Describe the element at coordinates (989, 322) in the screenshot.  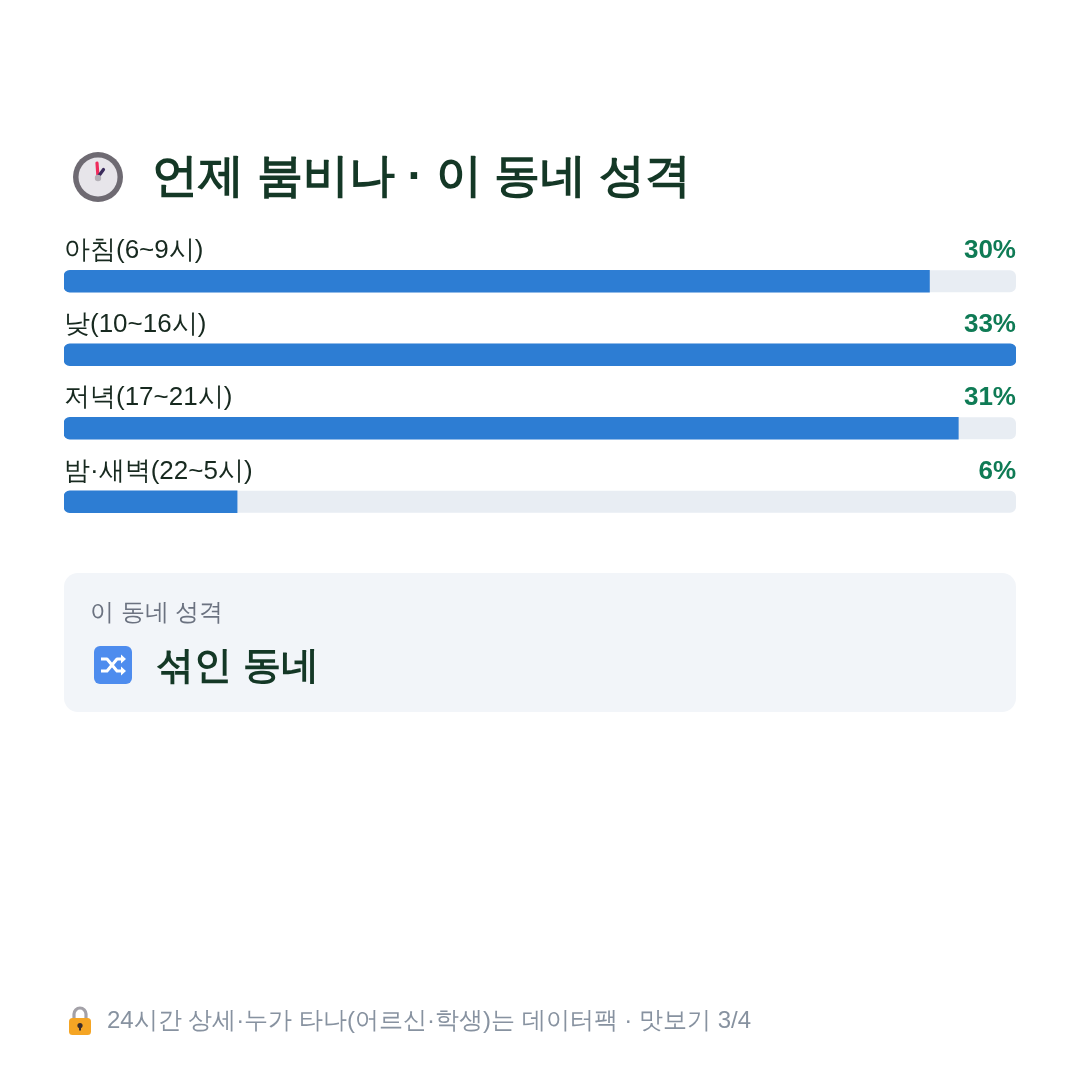
I see `data-label: 33%` at that location.